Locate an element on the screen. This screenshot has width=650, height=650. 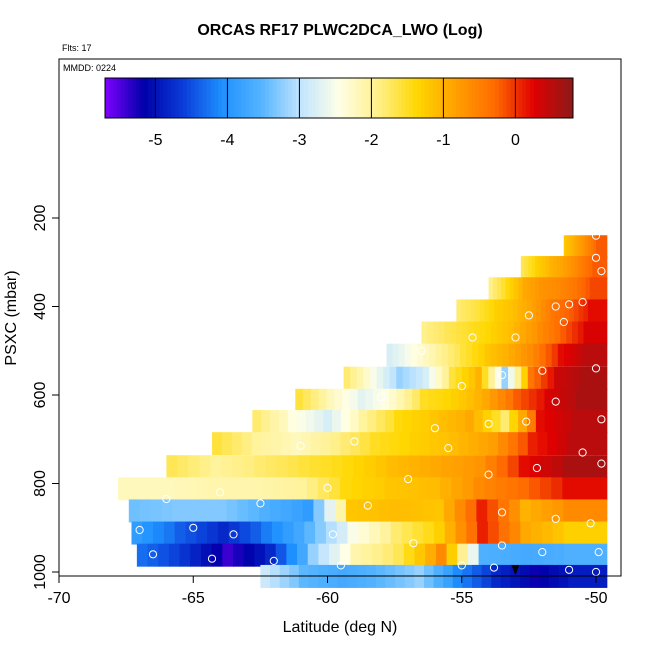
colorbar-frame is located at coordinates (339, 98).